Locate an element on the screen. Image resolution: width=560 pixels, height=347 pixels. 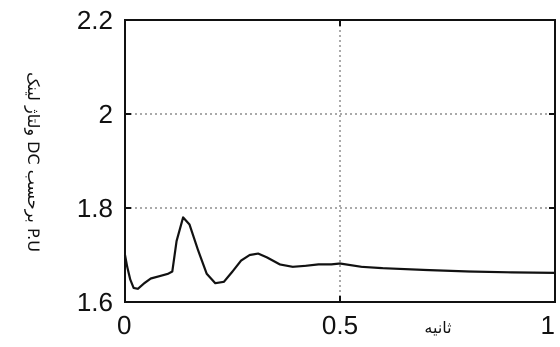
y-tick-label: 2.2 is located at coordinates (95, 20).